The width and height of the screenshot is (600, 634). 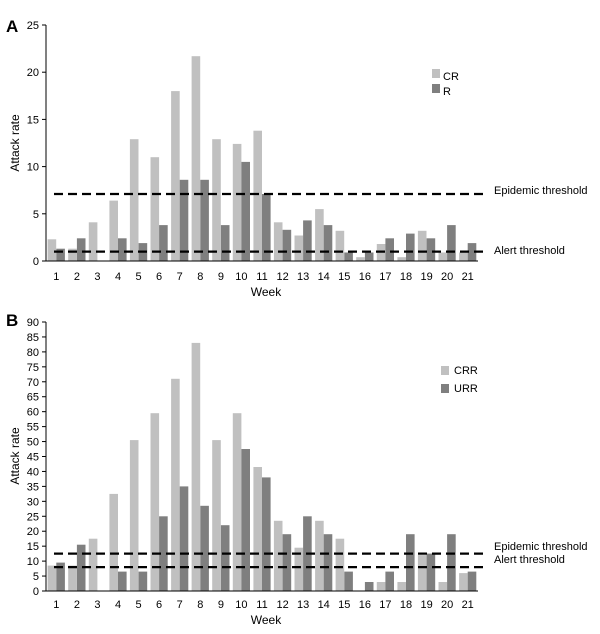 I want to click on panel-b-x-tick-label: 9, so click(x=221, y=605).